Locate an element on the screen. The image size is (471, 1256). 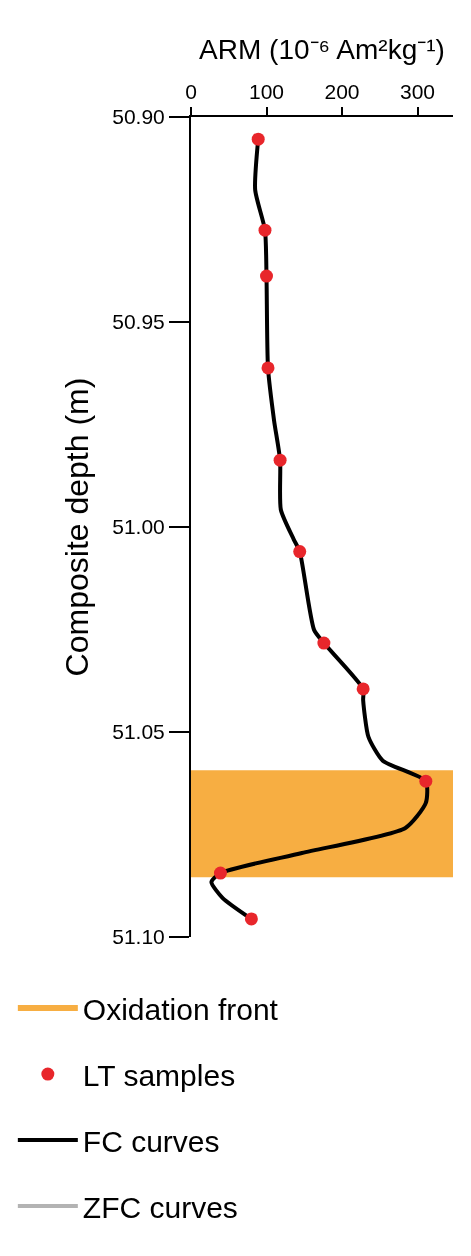
y-tick-label: 51.00 is located at coordinates (138, 527).